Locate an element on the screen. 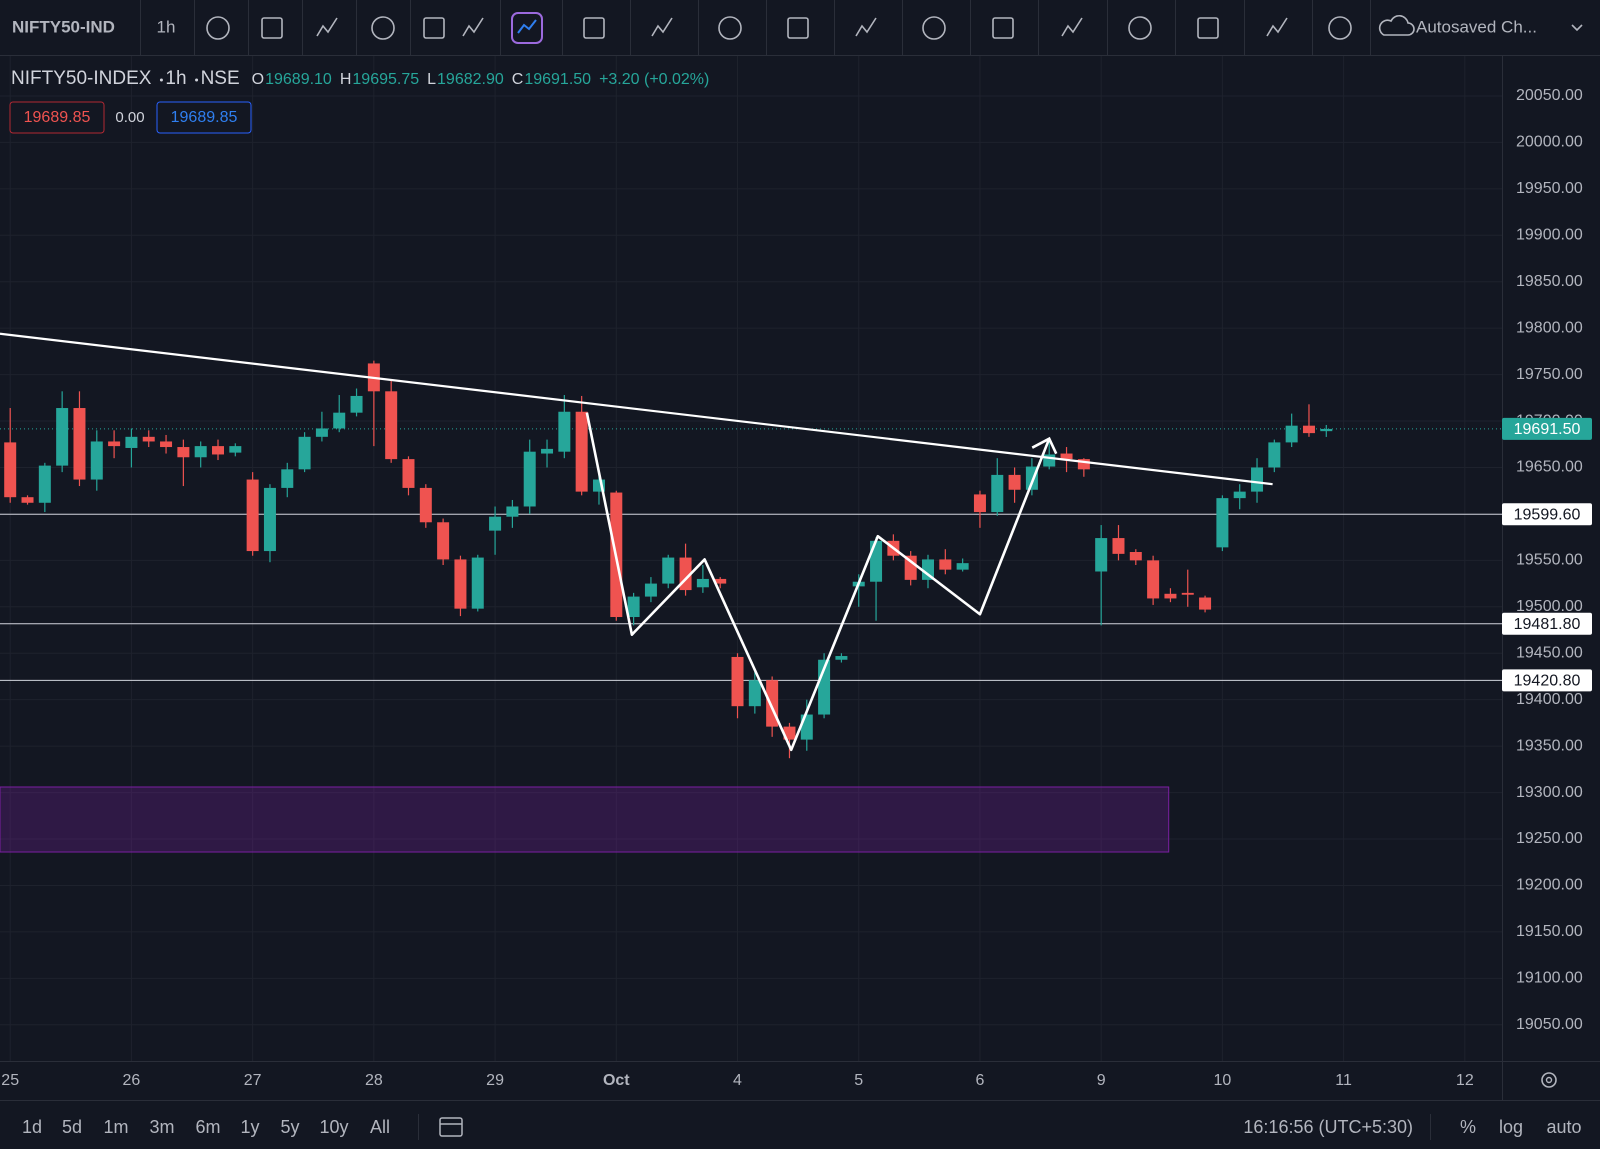 The height and width of the screenshot is (1149, 1600). y-tick-label: 19250.00 is located at coordinates (1549, 838).